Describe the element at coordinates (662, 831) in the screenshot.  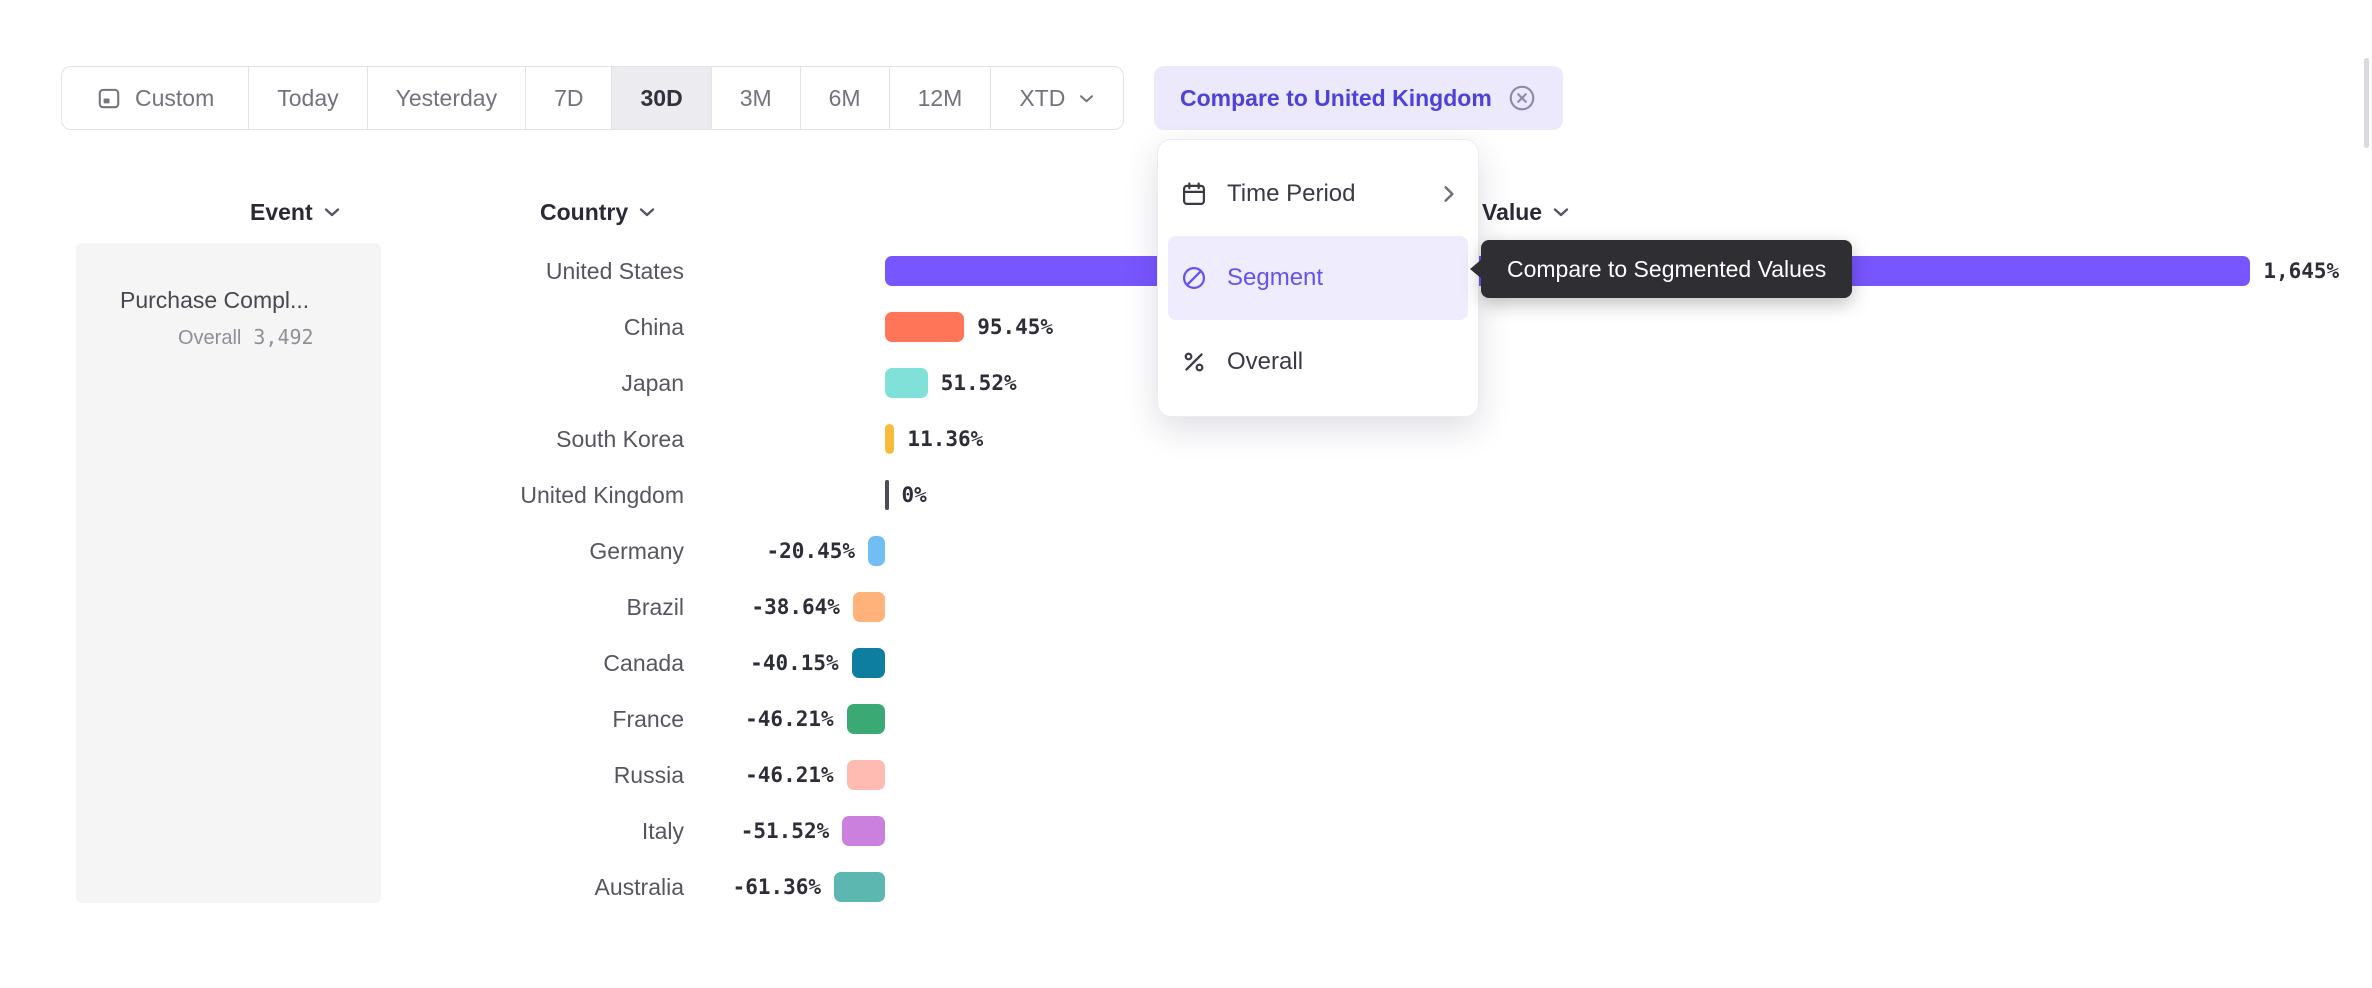
I see `country-label: Italy` at that location.